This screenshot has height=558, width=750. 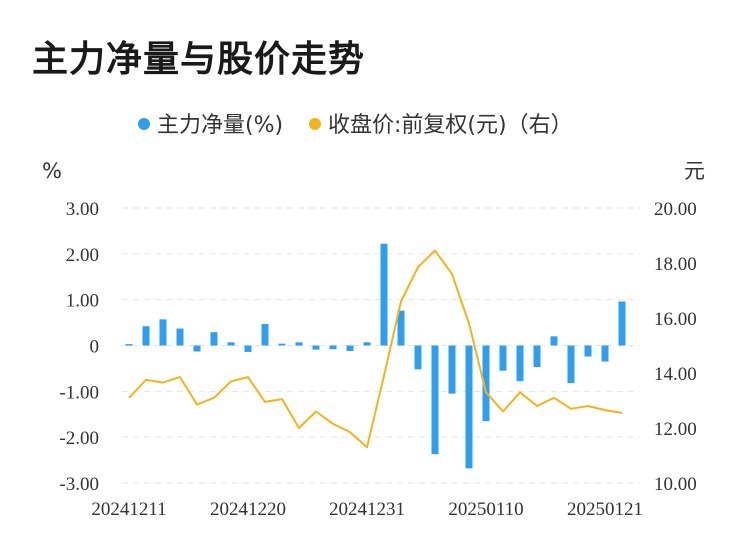 What do you see at coordinates (82, 209) in the screenshot?
I see `y-left-tick-label: 3.00` at bounding box center [82, 209].